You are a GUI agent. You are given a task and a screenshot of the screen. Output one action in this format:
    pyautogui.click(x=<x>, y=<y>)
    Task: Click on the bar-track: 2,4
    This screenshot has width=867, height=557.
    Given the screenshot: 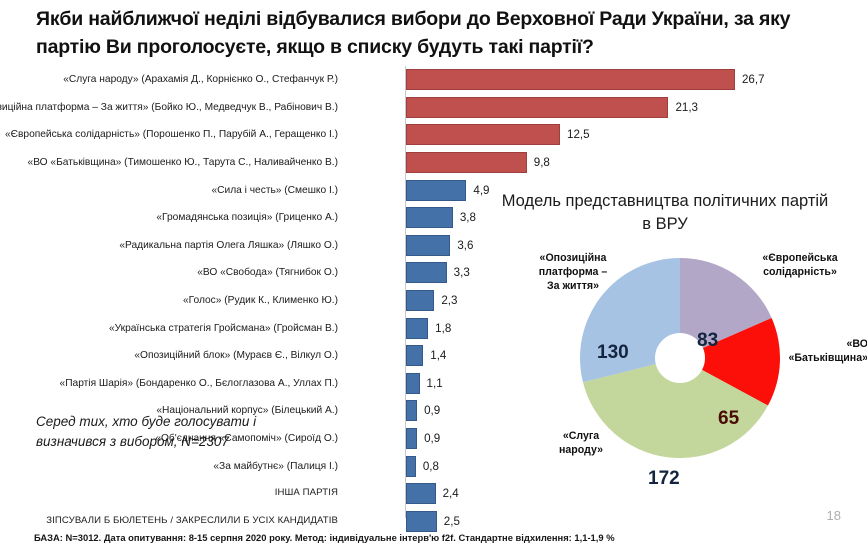 What is the action you would take?
    pyautogui.click(x=432, y=494)
    